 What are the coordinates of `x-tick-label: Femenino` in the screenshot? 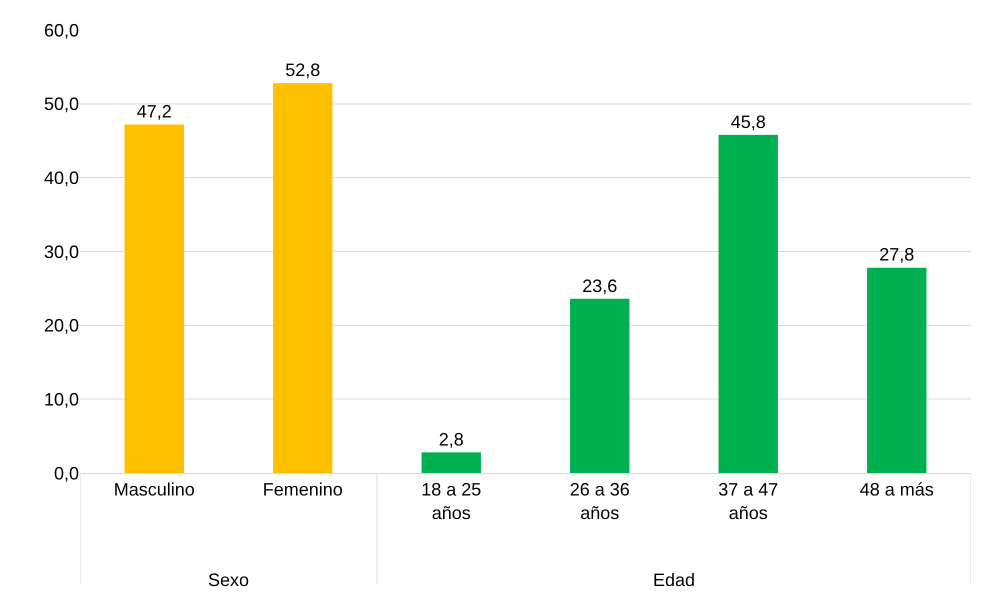 It's located at (302, 490).